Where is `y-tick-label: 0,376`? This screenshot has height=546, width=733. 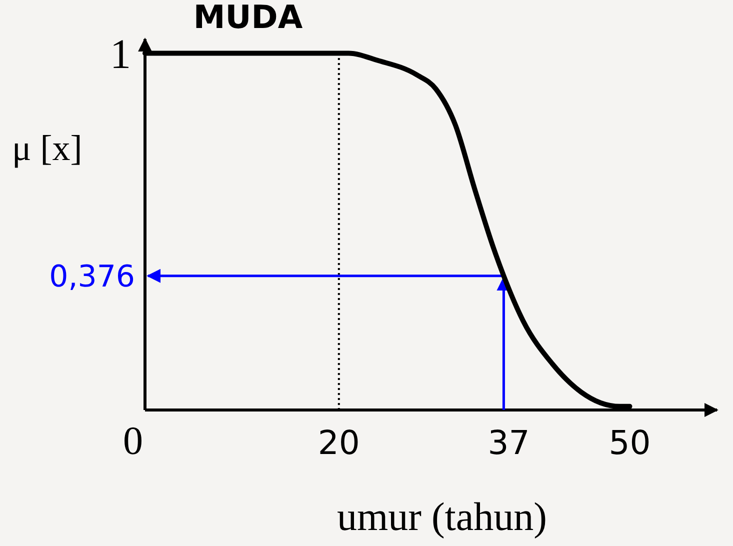 y-tick-label: 0,376 is located at coordinates (92, 276).